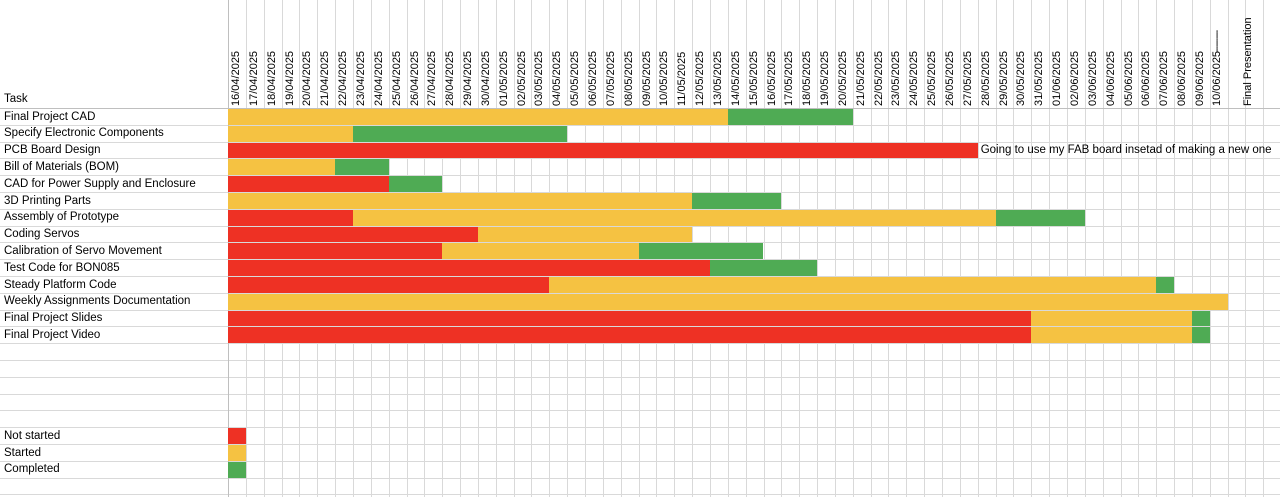  I want to click on date-header: 13/05/2025, so click(717, 78).